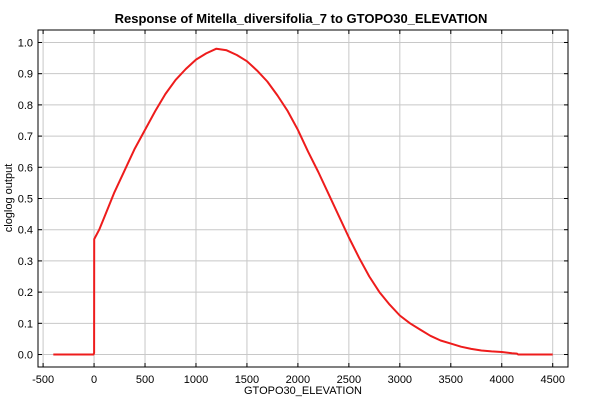 The height and width of the screenshot is (400, 600). Describe the element at coordinates (25, 75) in the screenshot. I see `y-tick-label: 0.9` at that location.